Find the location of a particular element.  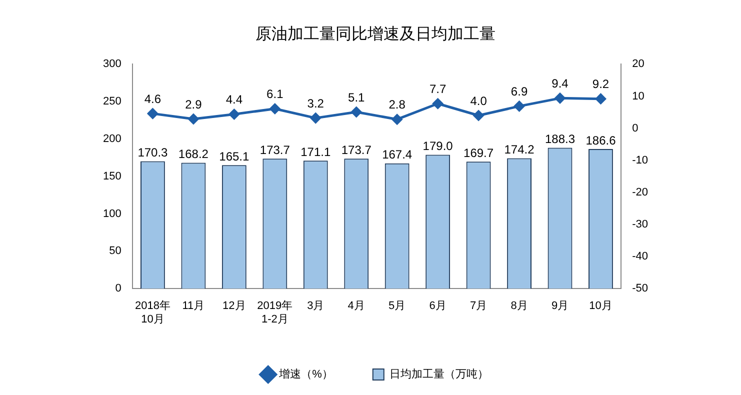

data-label: 6.9 is located at coordinates (519, 91).